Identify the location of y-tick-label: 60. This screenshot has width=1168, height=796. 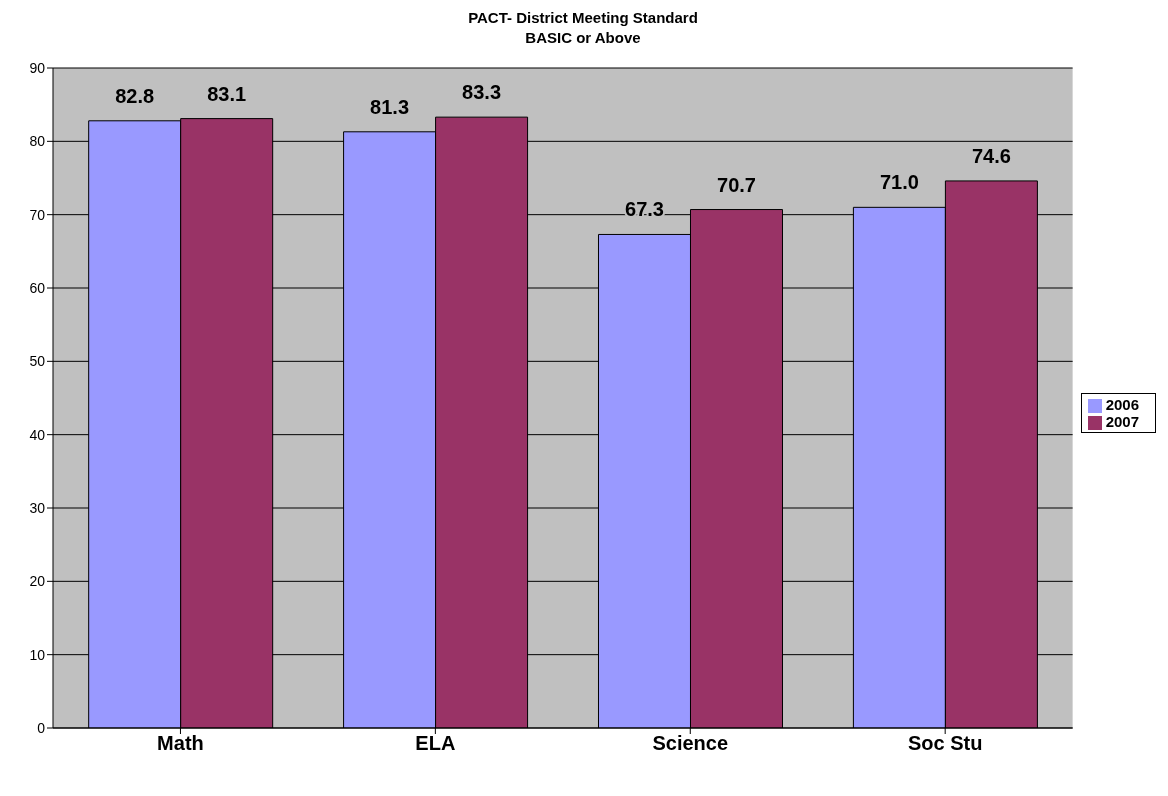
(37, 287).